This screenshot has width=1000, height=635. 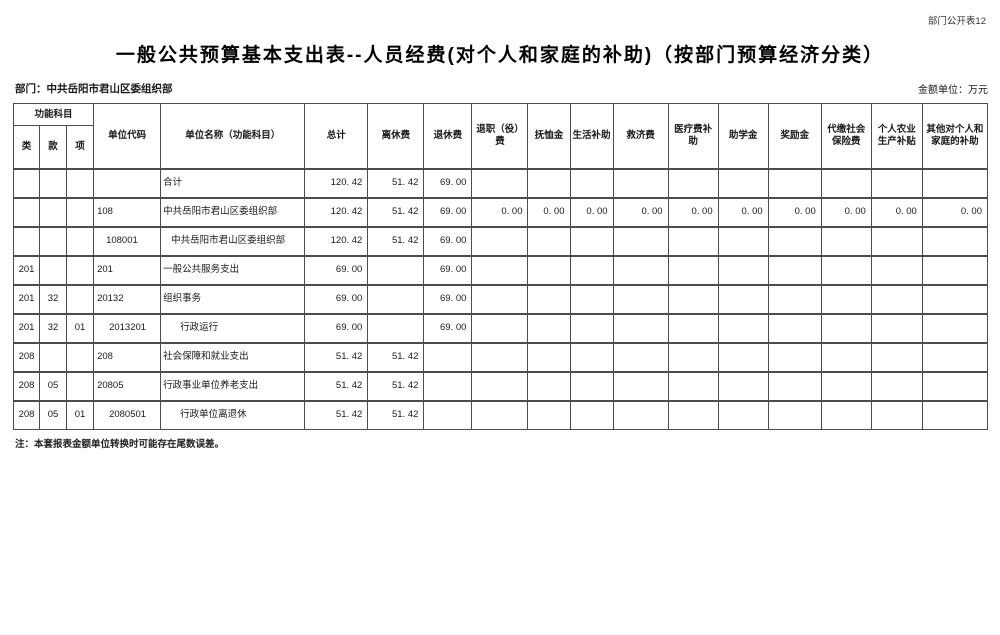 I want to click on cell-unit-name: 中共岳阳市君山区委组织部, so click(x=233, y=240).